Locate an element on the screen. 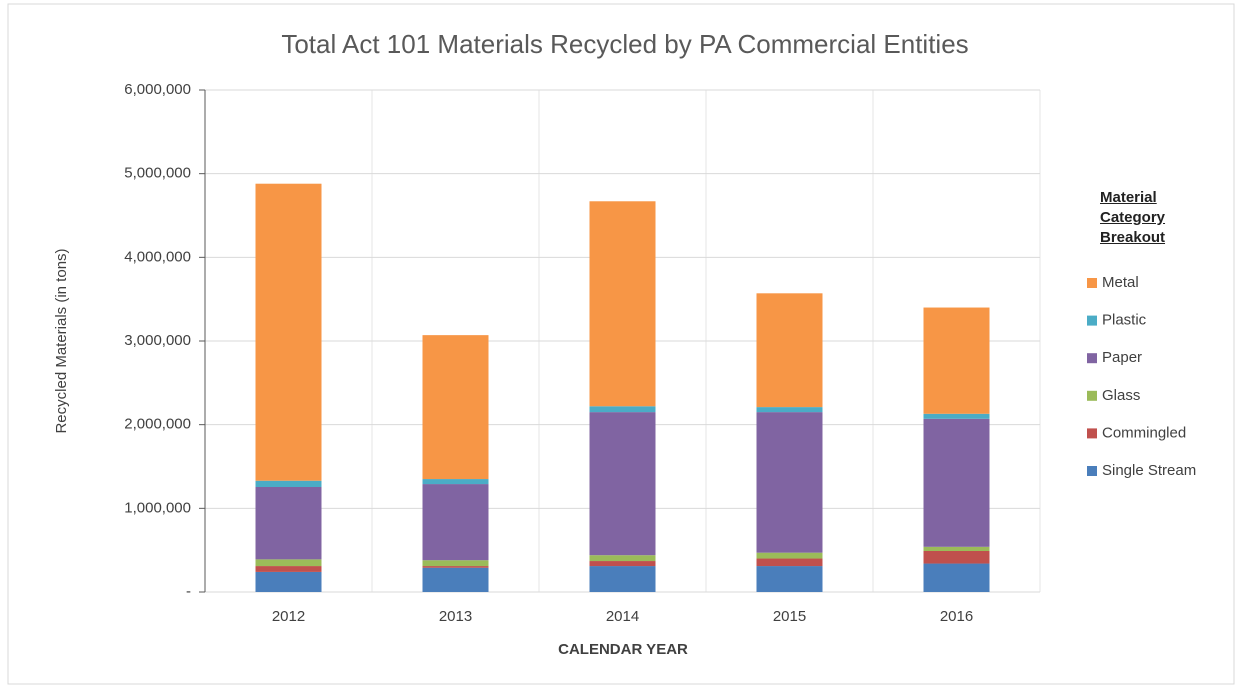 This screenshot has height=689, width=1242. x-axis-title: CALENDAR YEAR is located at coordinates (623, 649).